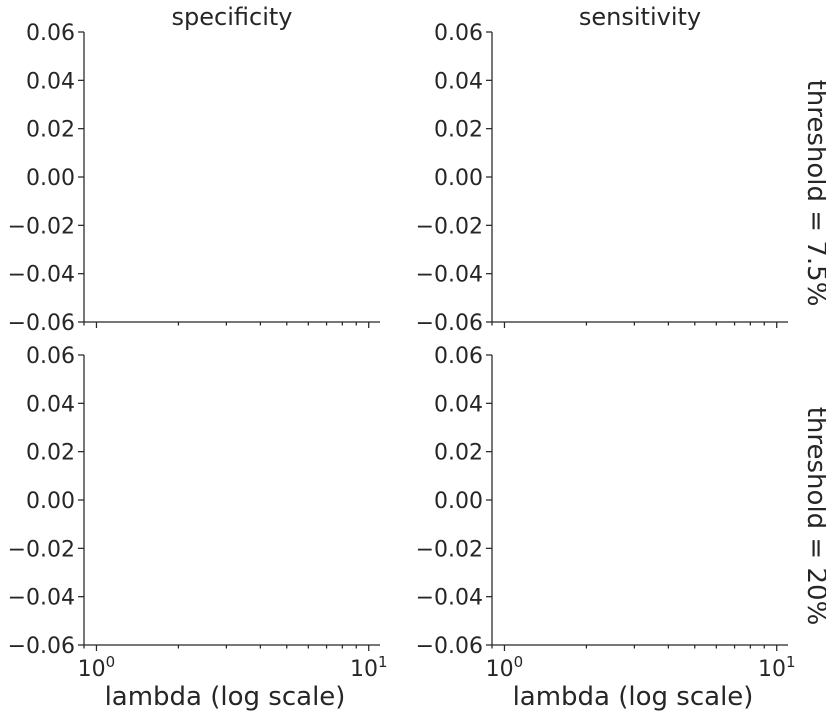  I want to click on column-title: specificity, so click(232, 17).